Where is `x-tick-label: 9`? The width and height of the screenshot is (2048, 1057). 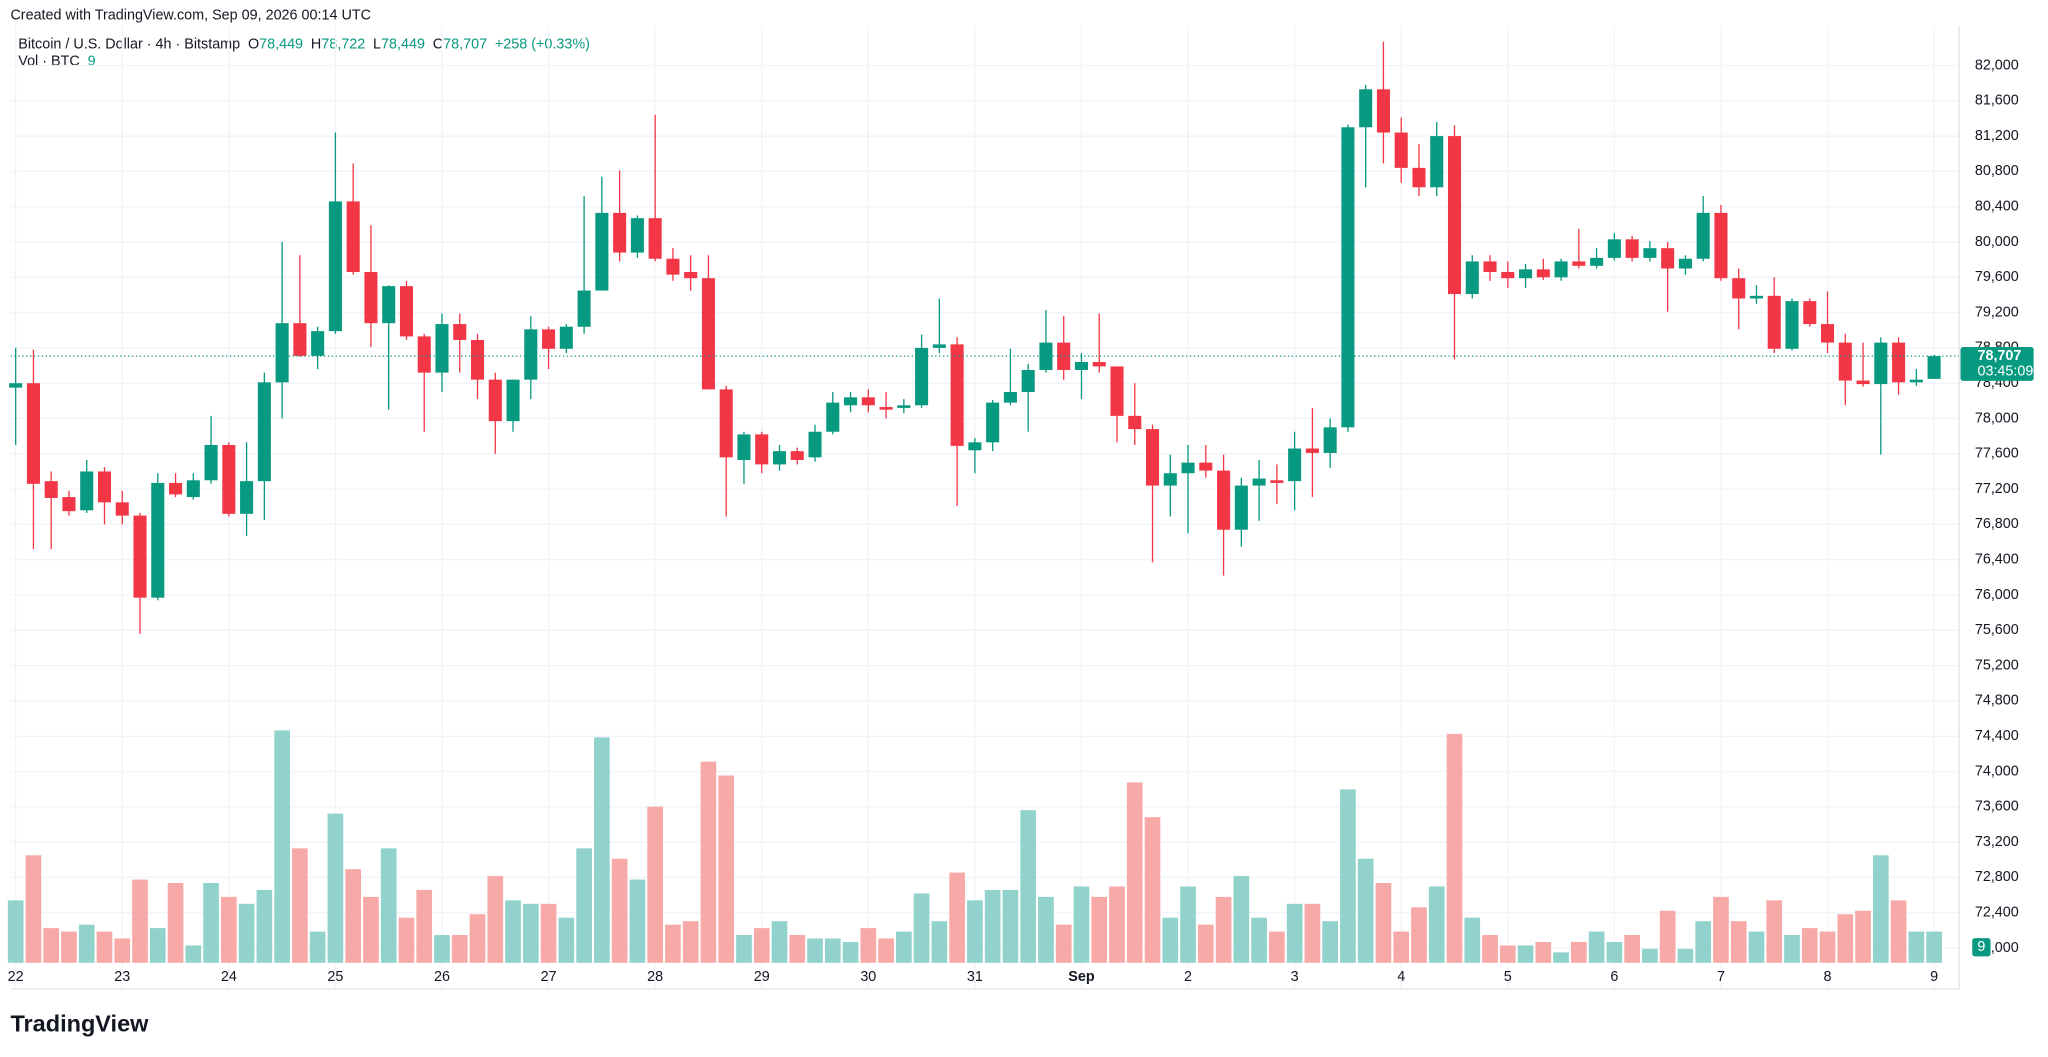 x-tick-label: 9 is located at coordinates (1934, 977).